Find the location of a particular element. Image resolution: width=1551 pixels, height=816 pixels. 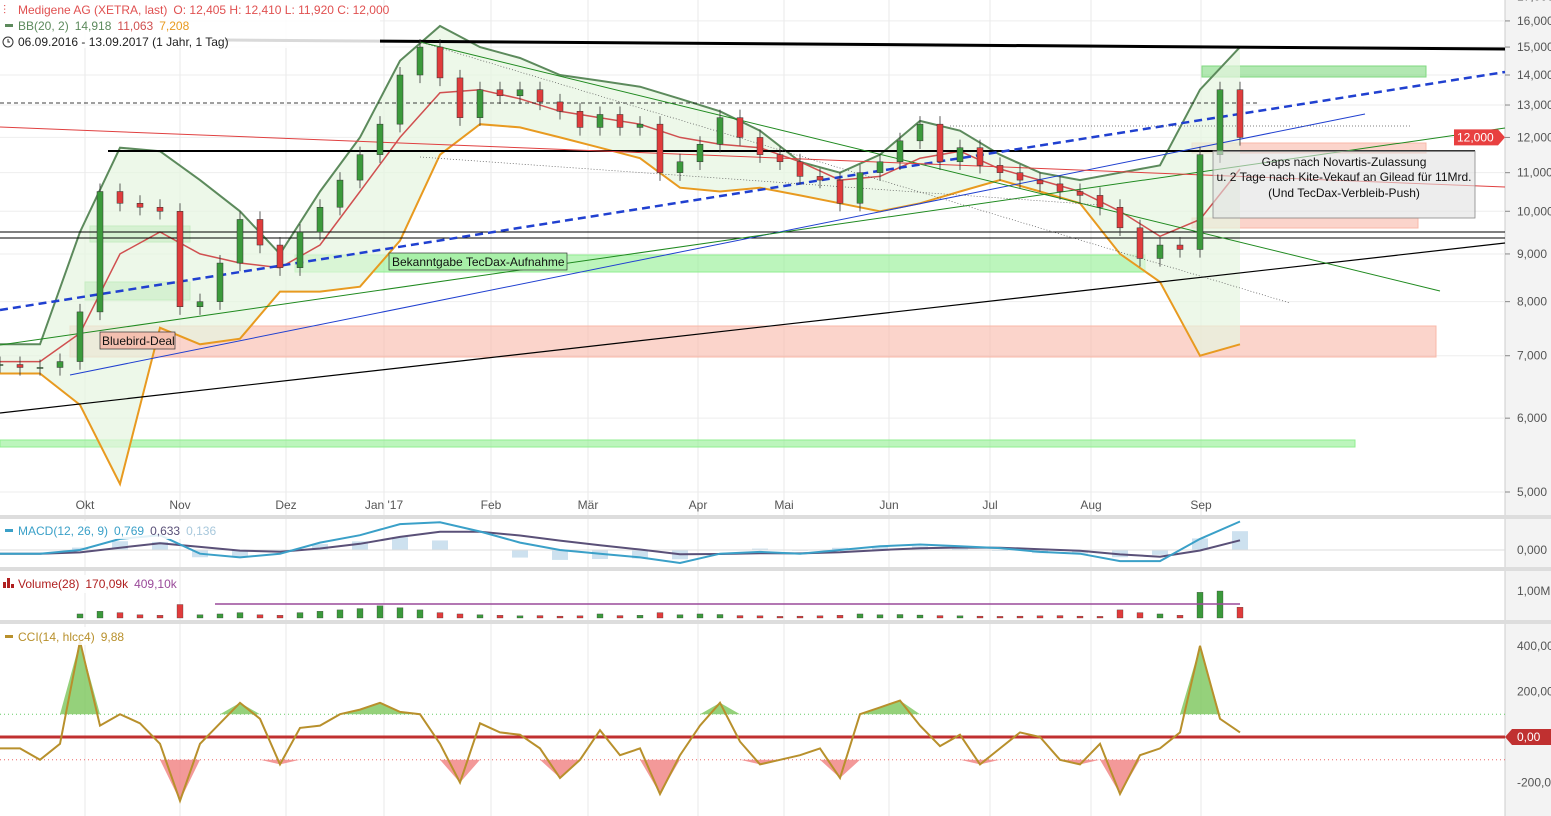

month-label: Dez is located at coordinates (285, 505).